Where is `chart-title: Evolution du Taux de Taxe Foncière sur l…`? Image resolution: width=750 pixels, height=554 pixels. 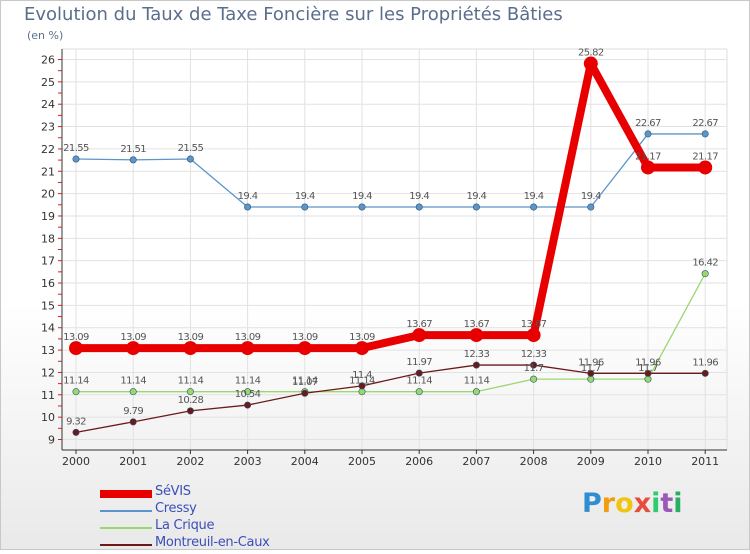 chart-title: Evolution du Taux de Taxe Foncière sur l… is located at coordinates (293, 14).